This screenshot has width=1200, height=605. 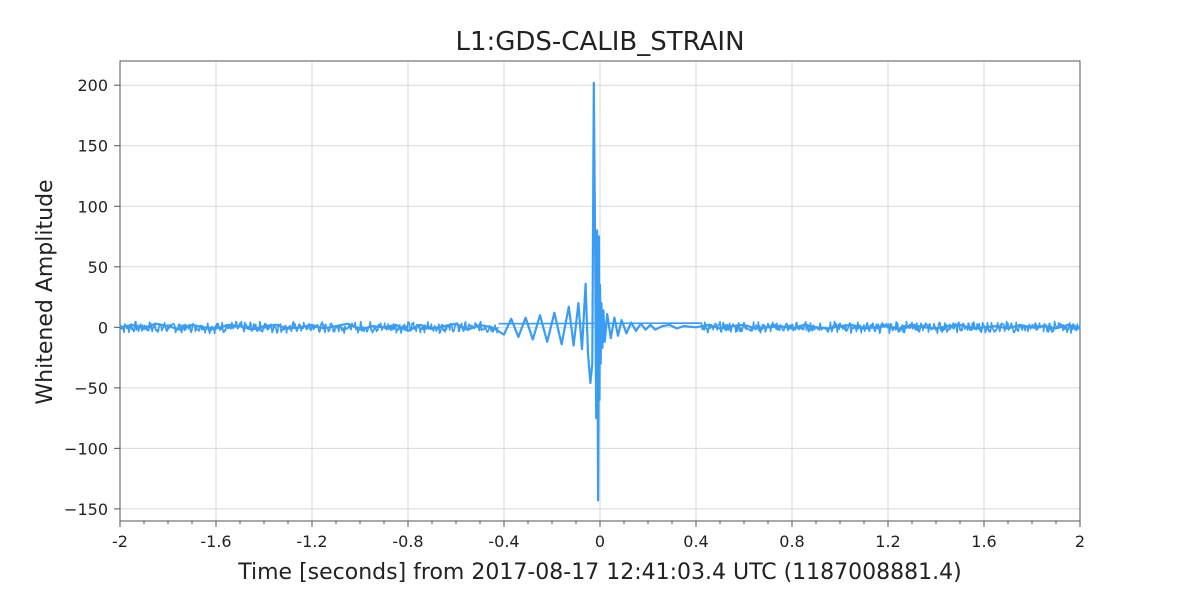 What do you see at coordinates (92, 146) in the screenshot?
I see `y-tick-label: 150` at bounding box center [92, 146].